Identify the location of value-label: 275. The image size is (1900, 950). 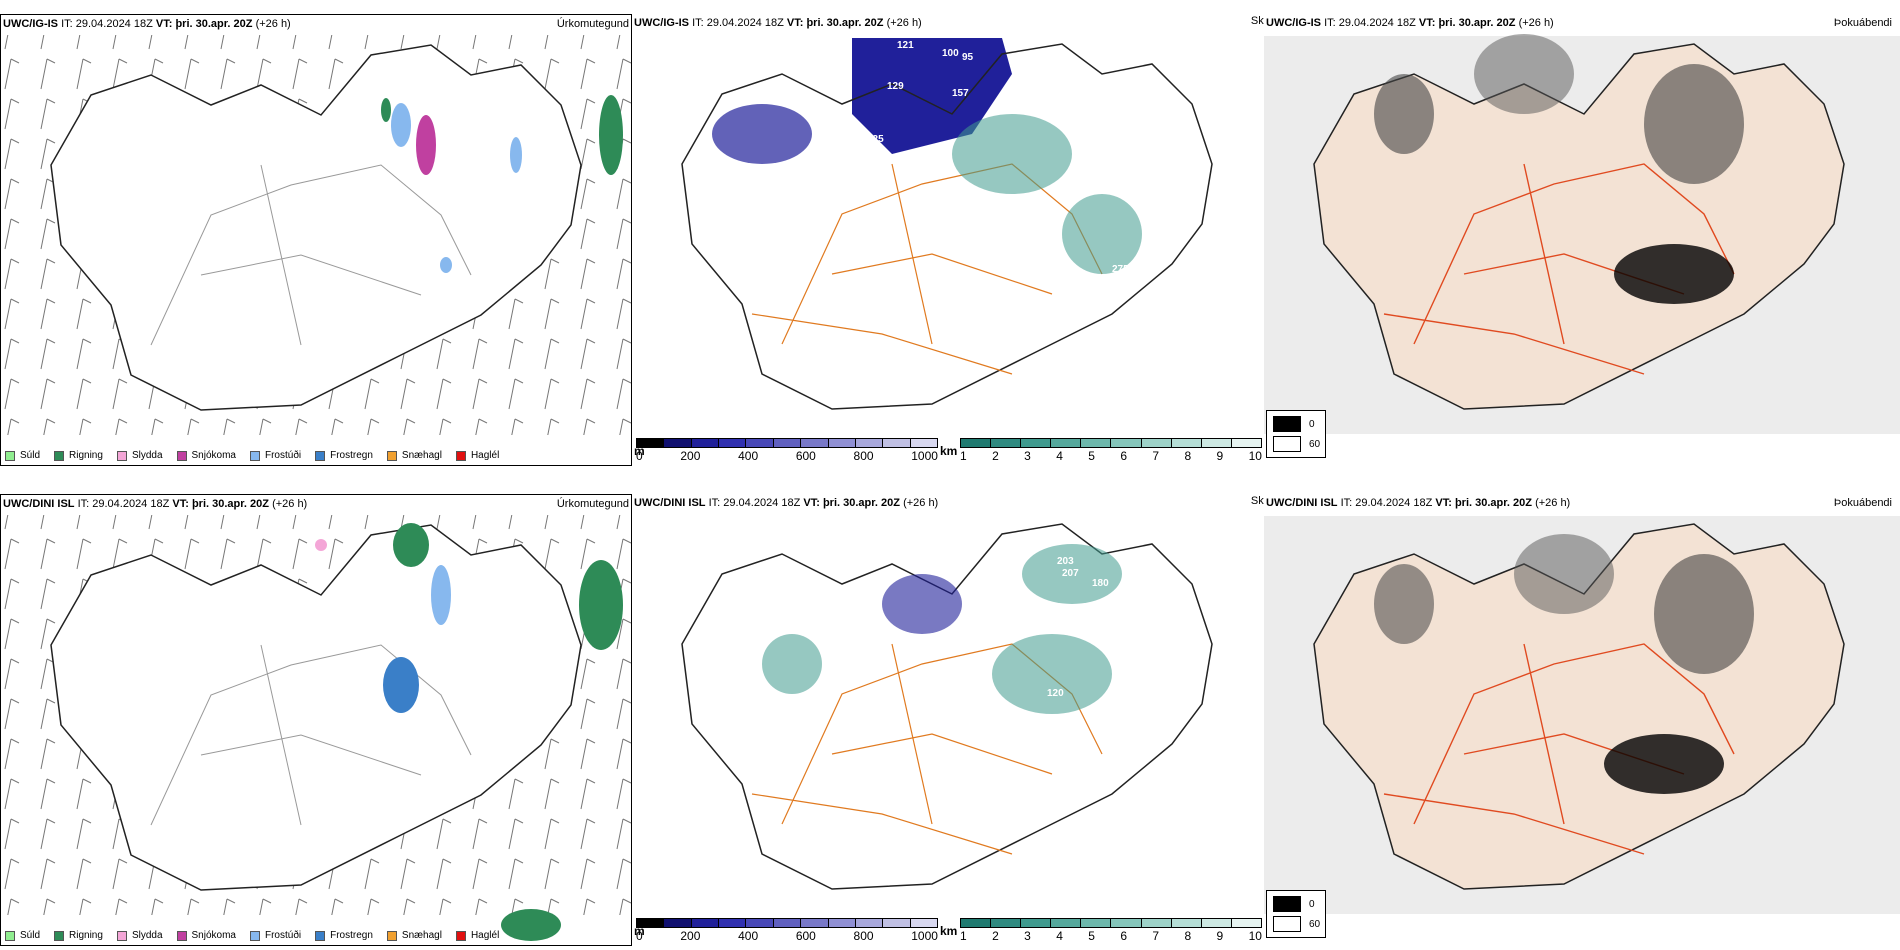
(1120, 269).